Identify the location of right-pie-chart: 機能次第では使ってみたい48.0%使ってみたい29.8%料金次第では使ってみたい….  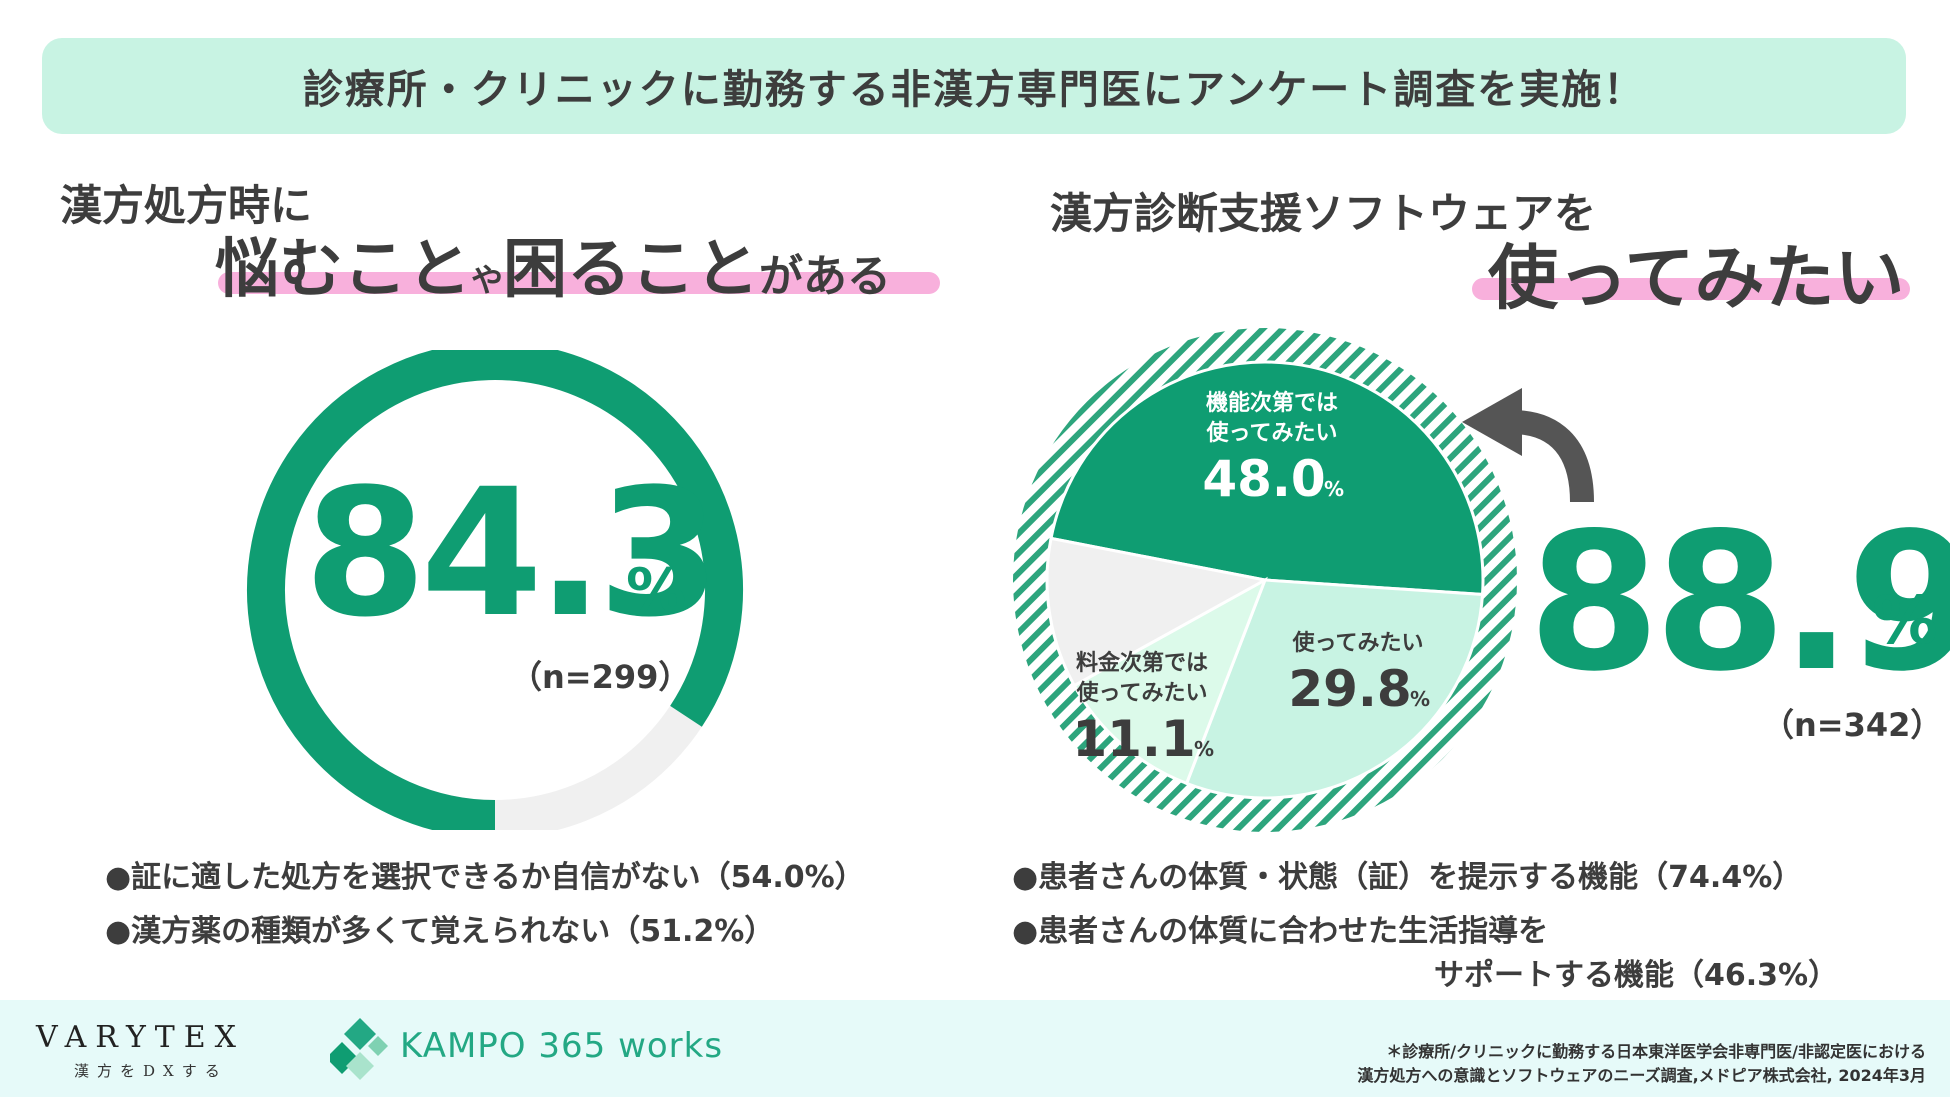
(1265, 580).